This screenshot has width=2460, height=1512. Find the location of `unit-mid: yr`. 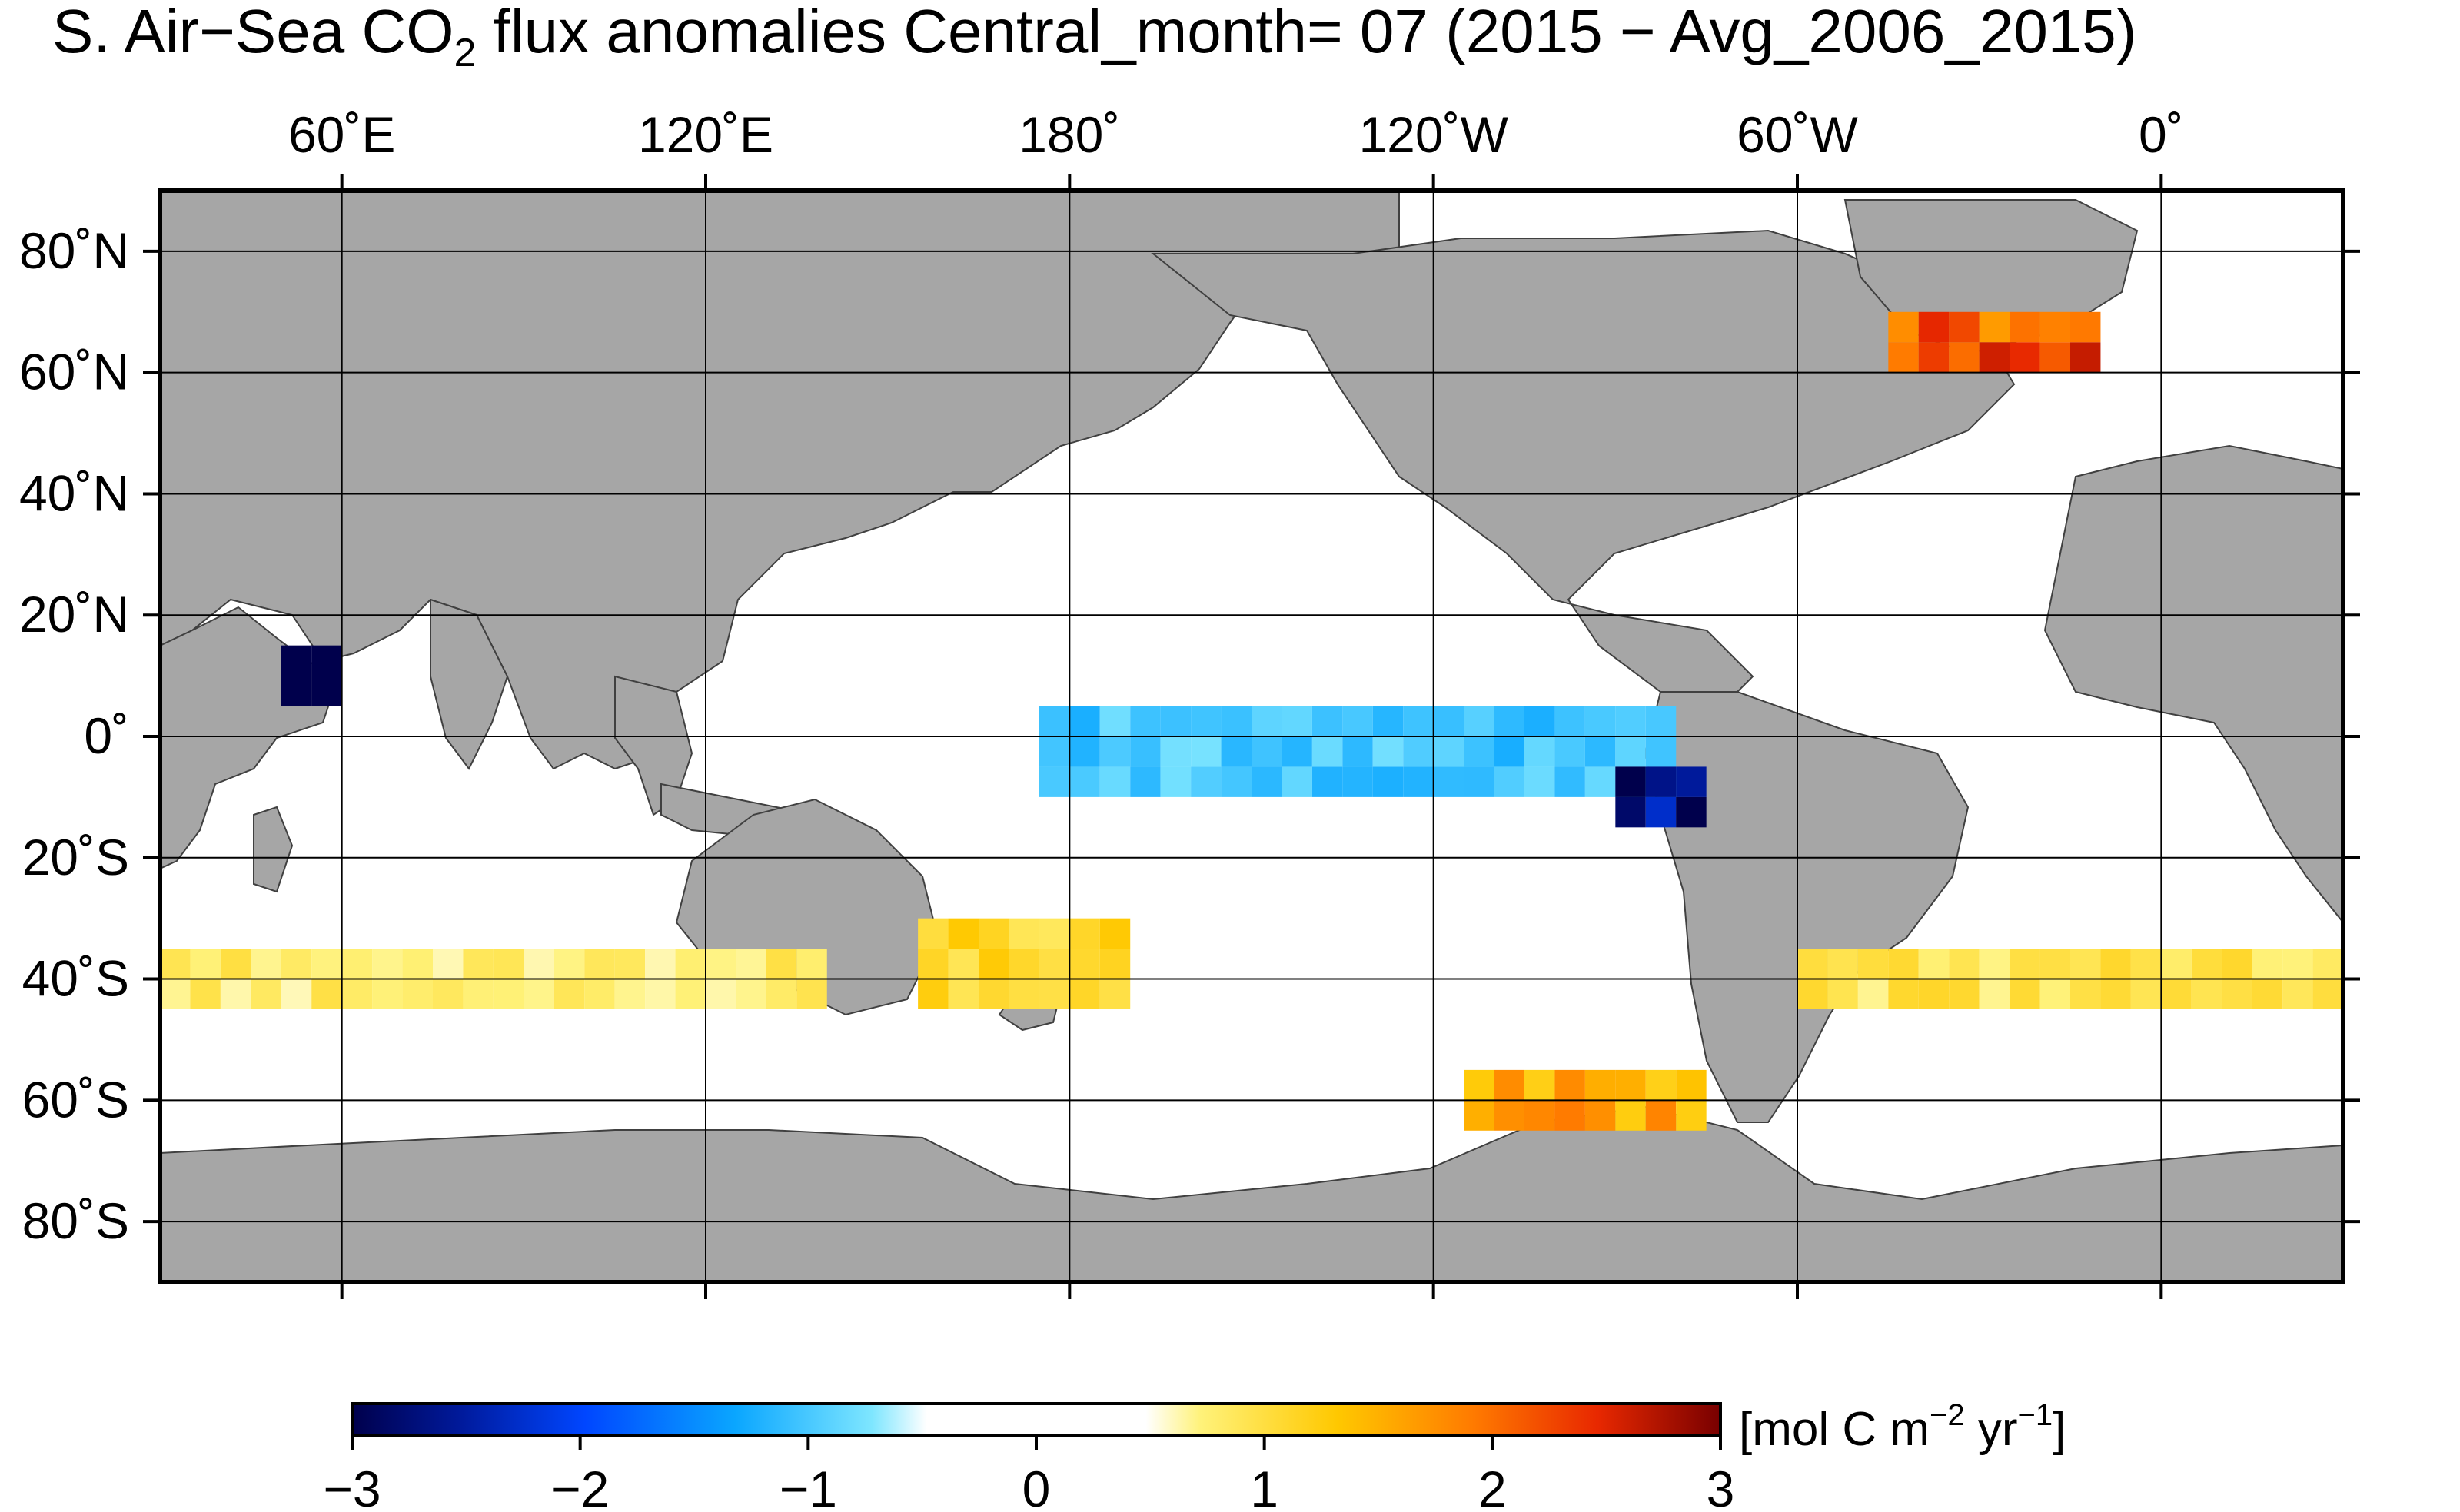

unit-mid: yr is located at coordinates (1991, 1429).